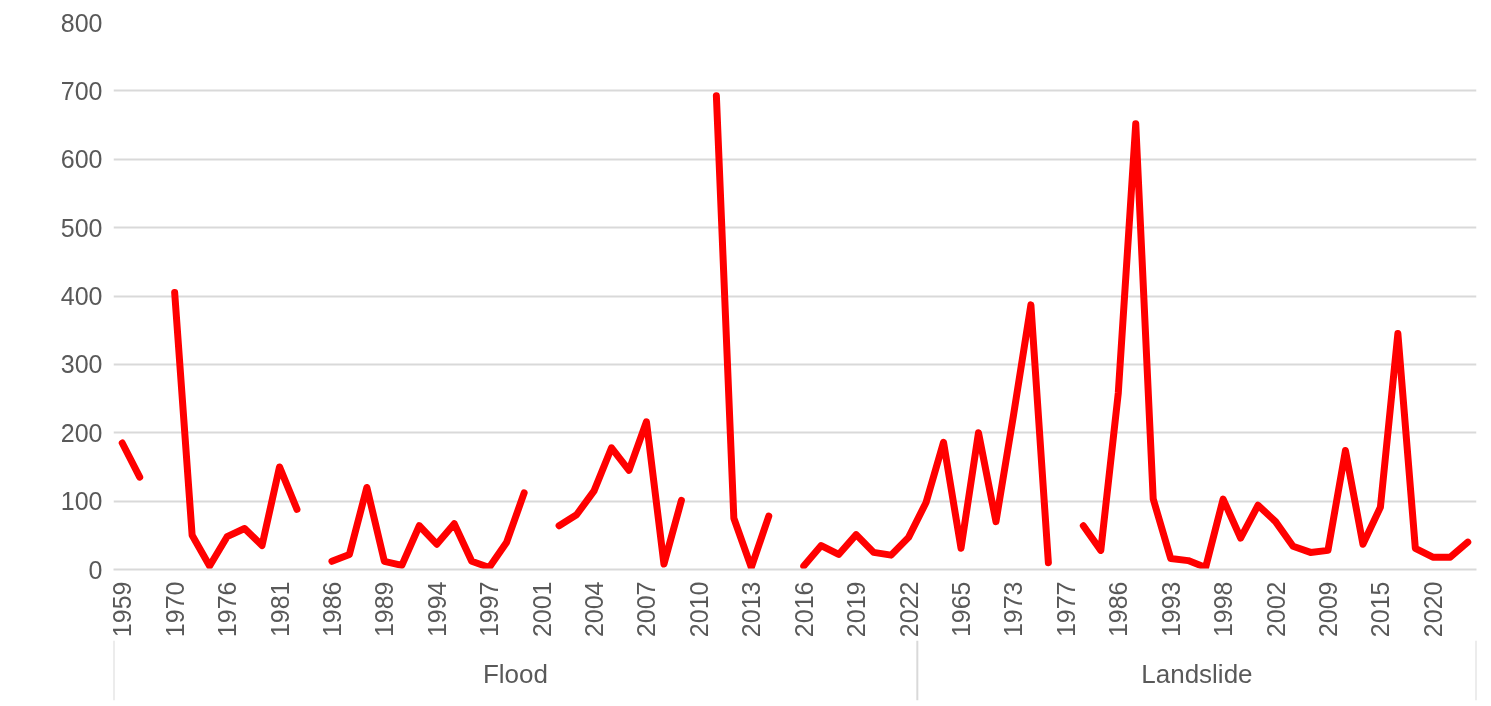 This screenshot has height=706, width=1491. What do you see at coordinates (227, 609) in the screenshot?
I see `x-tick-label: 1976` at bounding box center [227, 609].